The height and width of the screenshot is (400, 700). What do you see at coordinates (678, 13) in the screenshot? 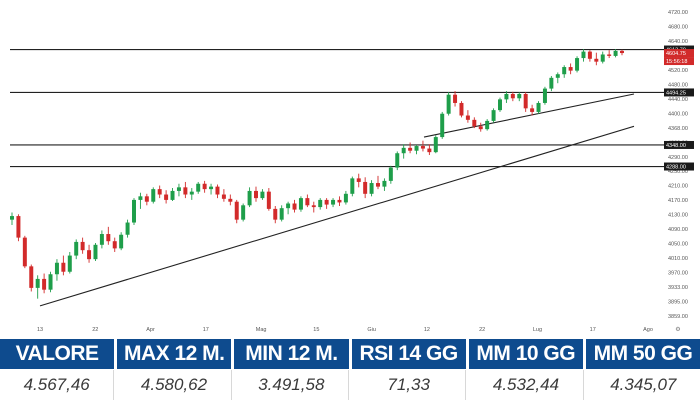
I see `y-tick-label: 4720.00` at bounding box center [678, 13].